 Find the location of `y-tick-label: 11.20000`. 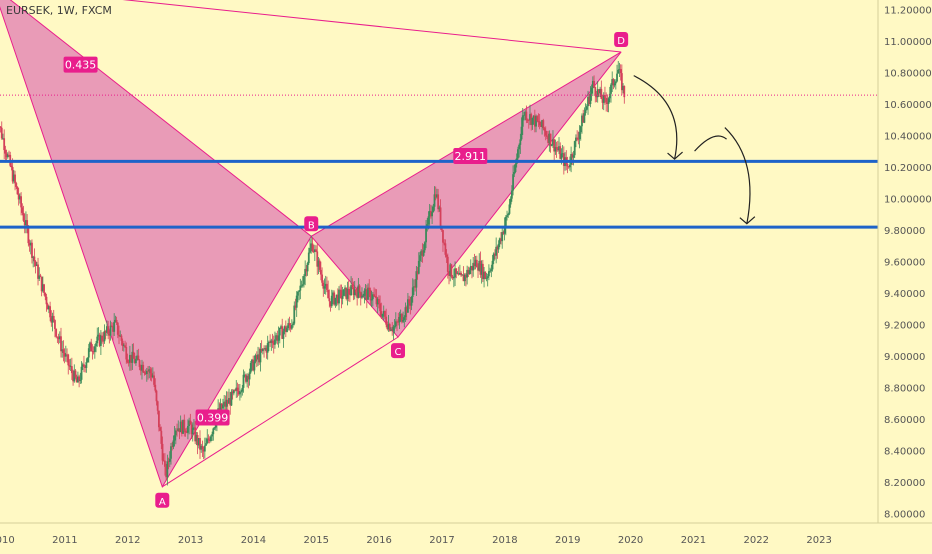

y-tick-label: 11.20000 is located at coordinates (908, 10).